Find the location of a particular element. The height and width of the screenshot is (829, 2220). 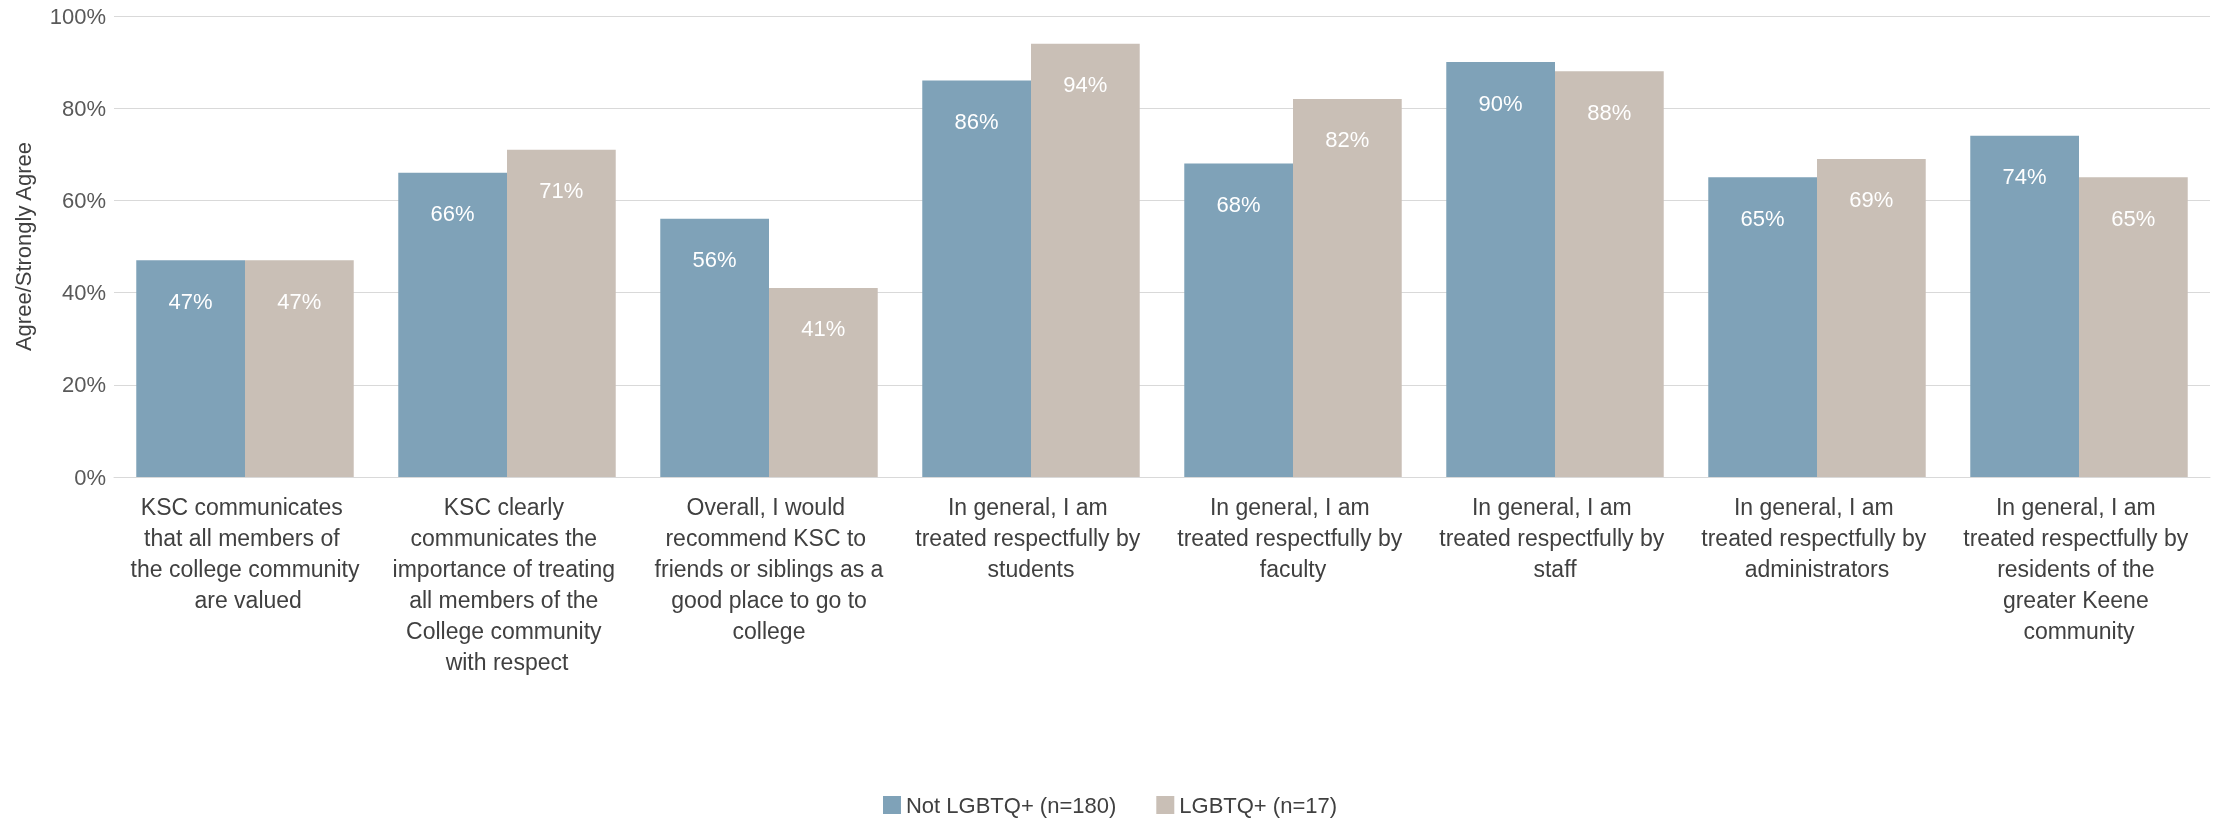

y-tick-label: 80% is located at coordinates (83, 108).